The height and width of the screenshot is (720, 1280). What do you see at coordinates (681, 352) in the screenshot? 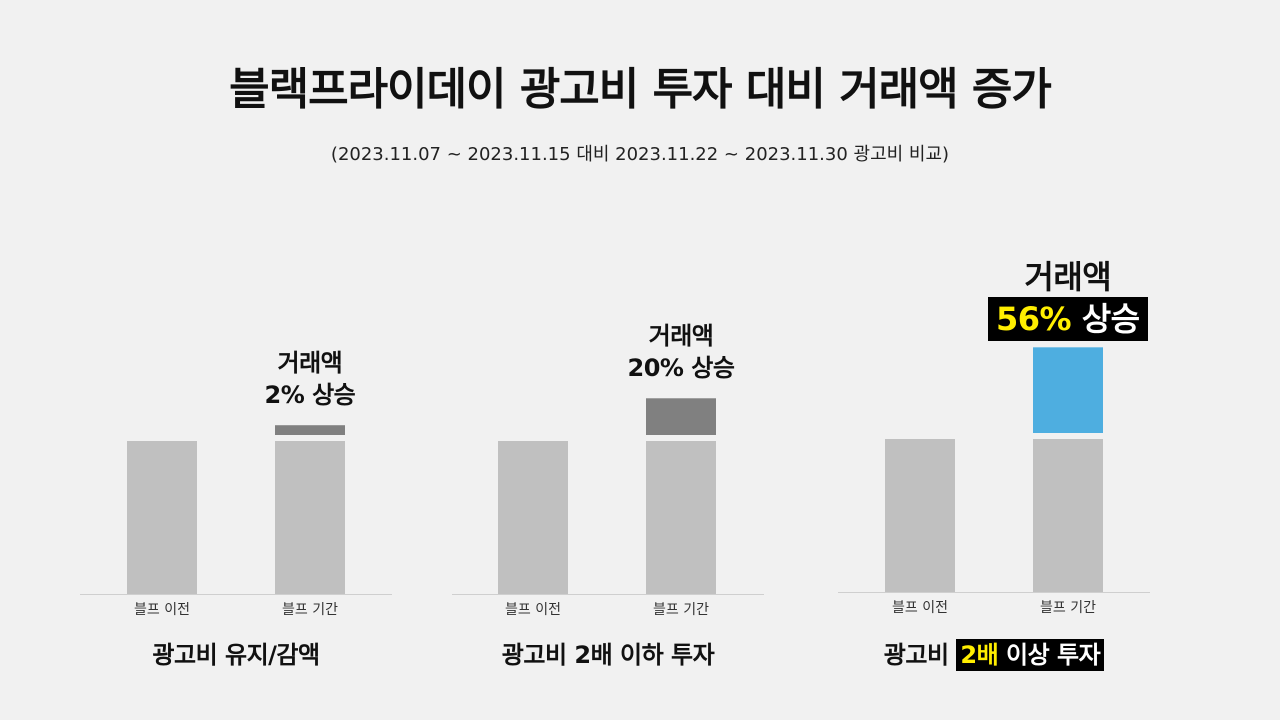
I see `increase-annotation-2: 거래액 20% 상승` at bounding box center [681, 352].